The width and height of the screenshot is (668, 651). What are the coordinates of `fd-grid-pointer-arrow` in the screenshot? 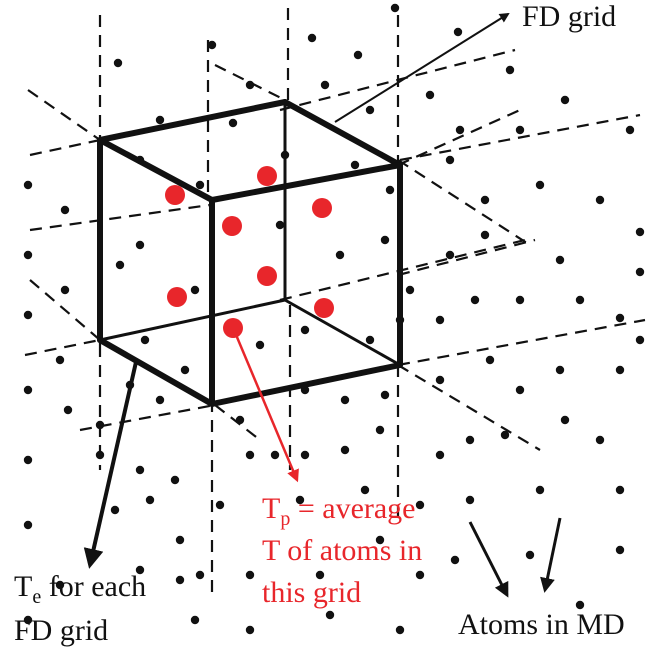 It's located at (422, 67).